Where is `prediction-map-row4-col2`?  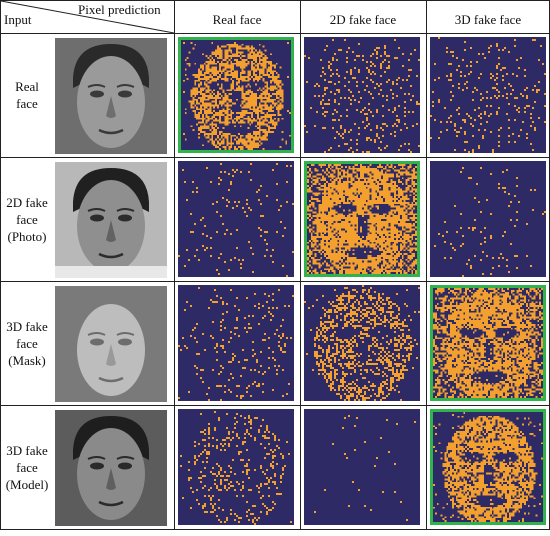
prediction-map-row4-col2 is located at coordinates (362, 467).